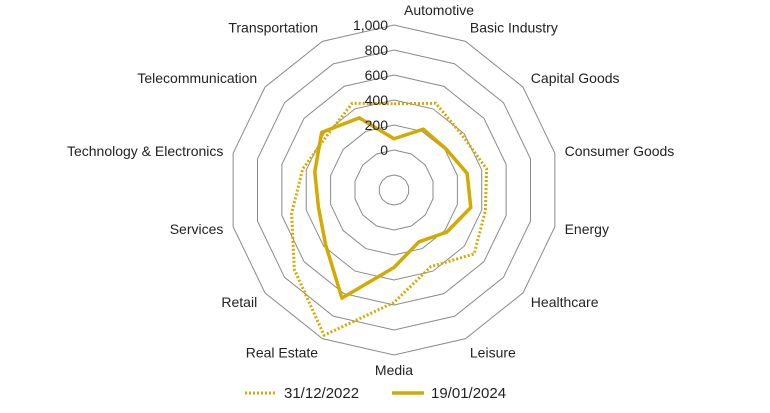 The height and width of the screenshot is (413, 770). Describe the element at coordinates (493, 353) in the screenshot. I see `category-label: Leisure` at that location.